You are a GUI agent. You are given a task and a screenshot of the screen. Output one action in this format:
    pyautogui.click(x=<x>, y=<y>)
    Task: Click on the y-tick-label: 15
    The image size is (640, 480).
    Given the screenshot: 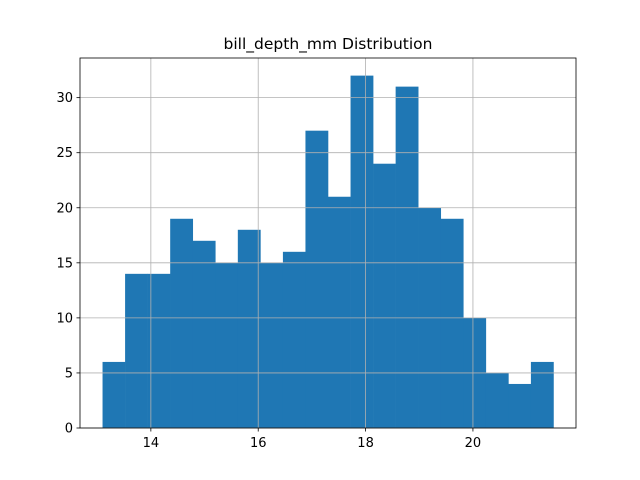 What is the action you would take?
    pyautogui.click(x=64, y=263)
    